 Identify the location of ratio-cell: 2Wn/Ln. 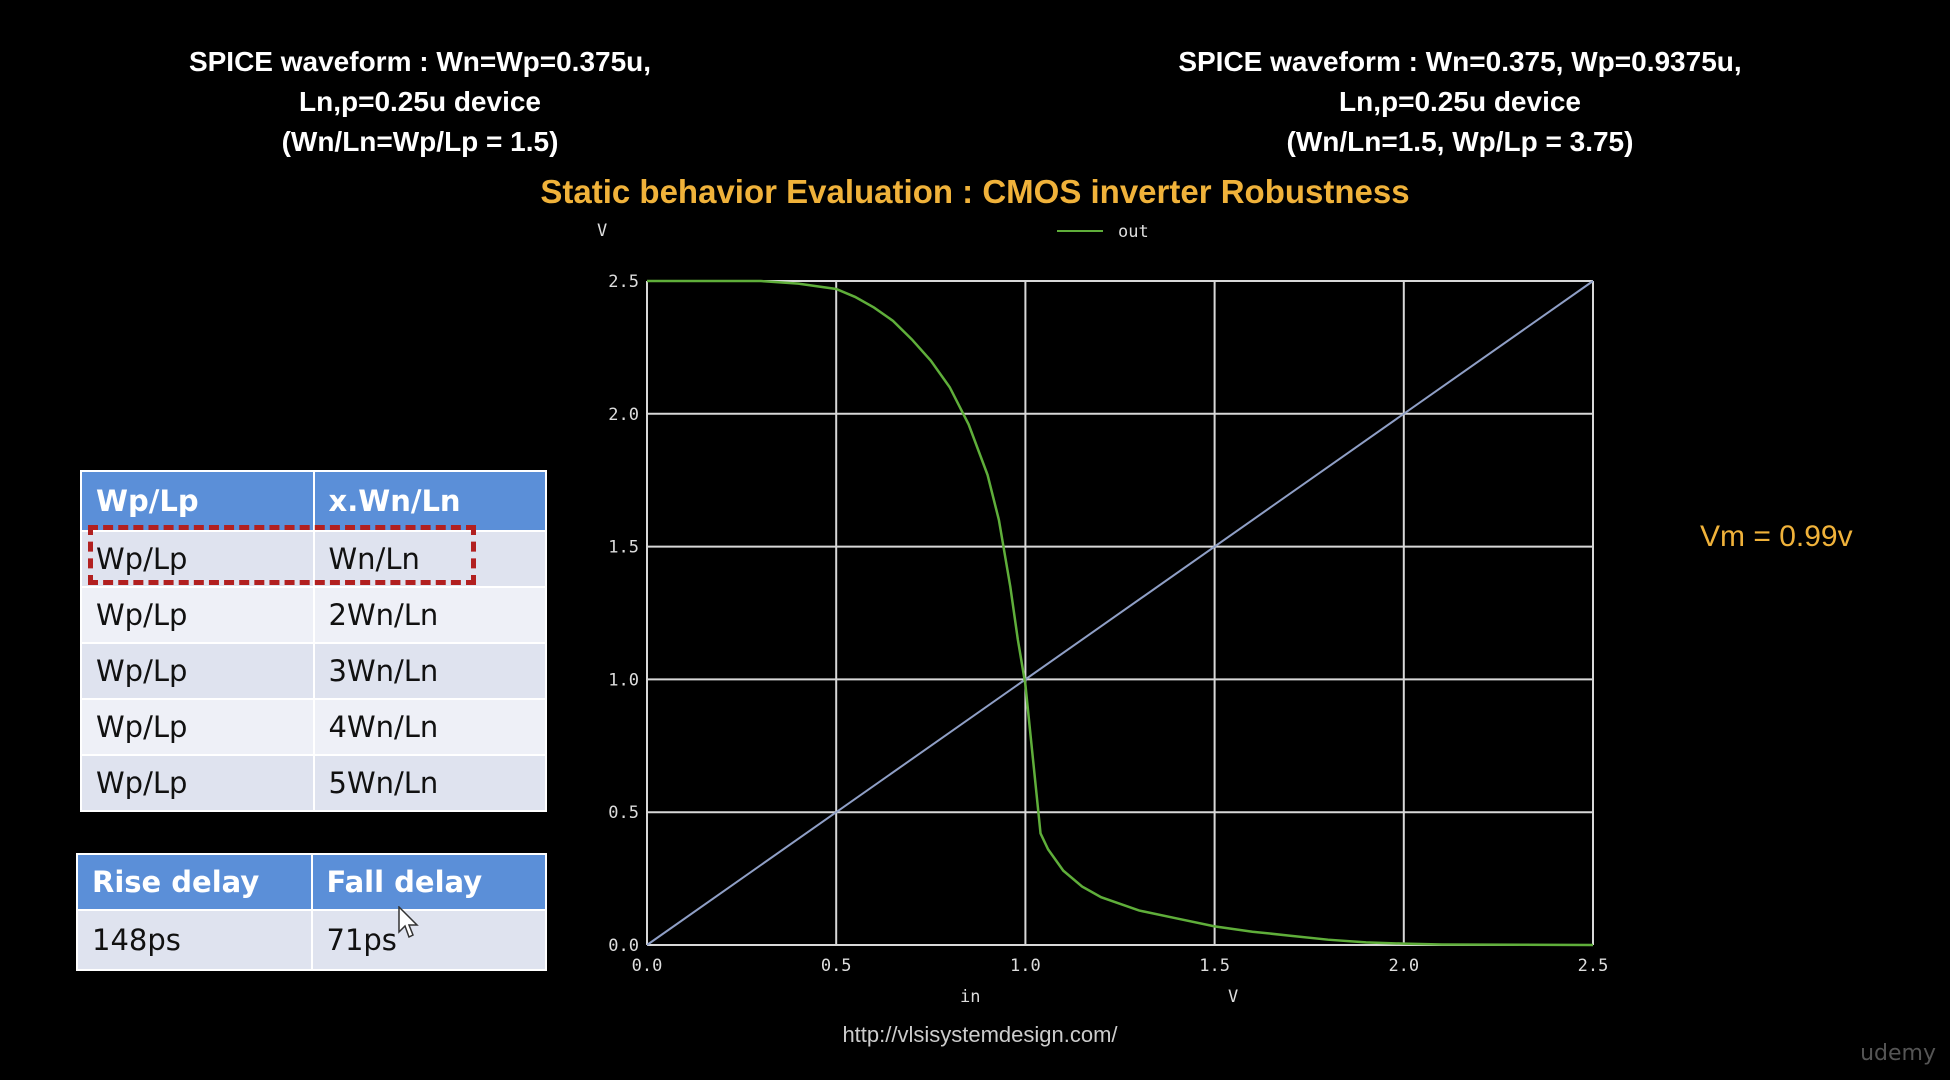
(429, 615).